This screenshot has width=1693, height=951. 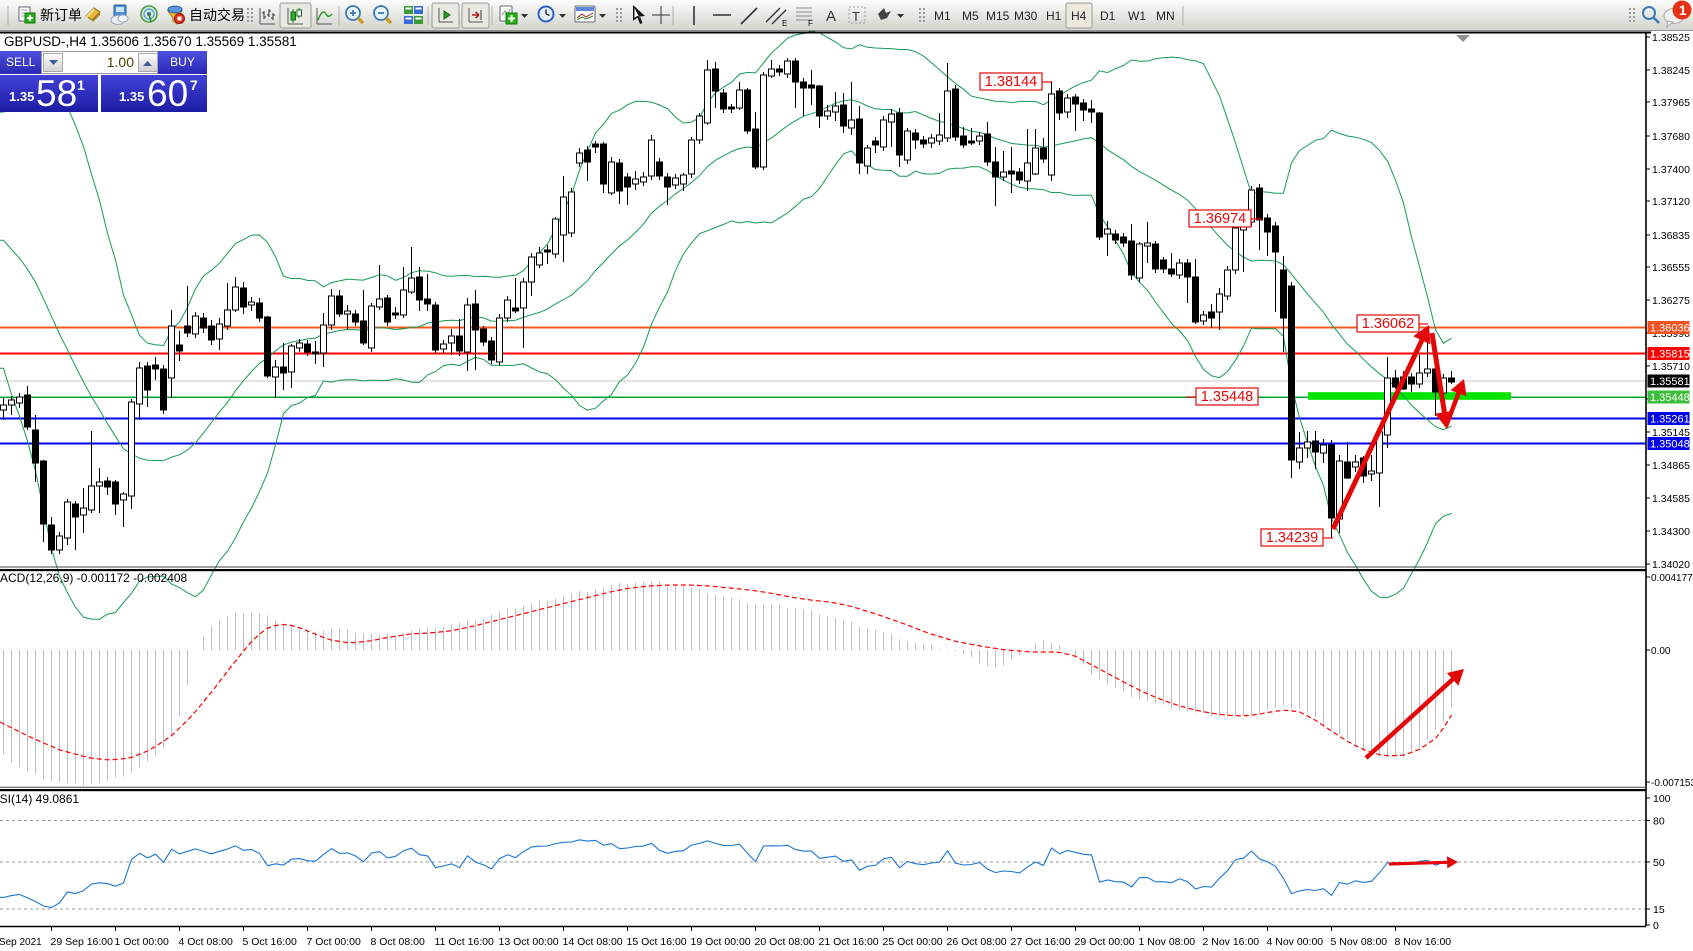 I want to click on svg-text: 1.37400, so click(x=1671, y=170).